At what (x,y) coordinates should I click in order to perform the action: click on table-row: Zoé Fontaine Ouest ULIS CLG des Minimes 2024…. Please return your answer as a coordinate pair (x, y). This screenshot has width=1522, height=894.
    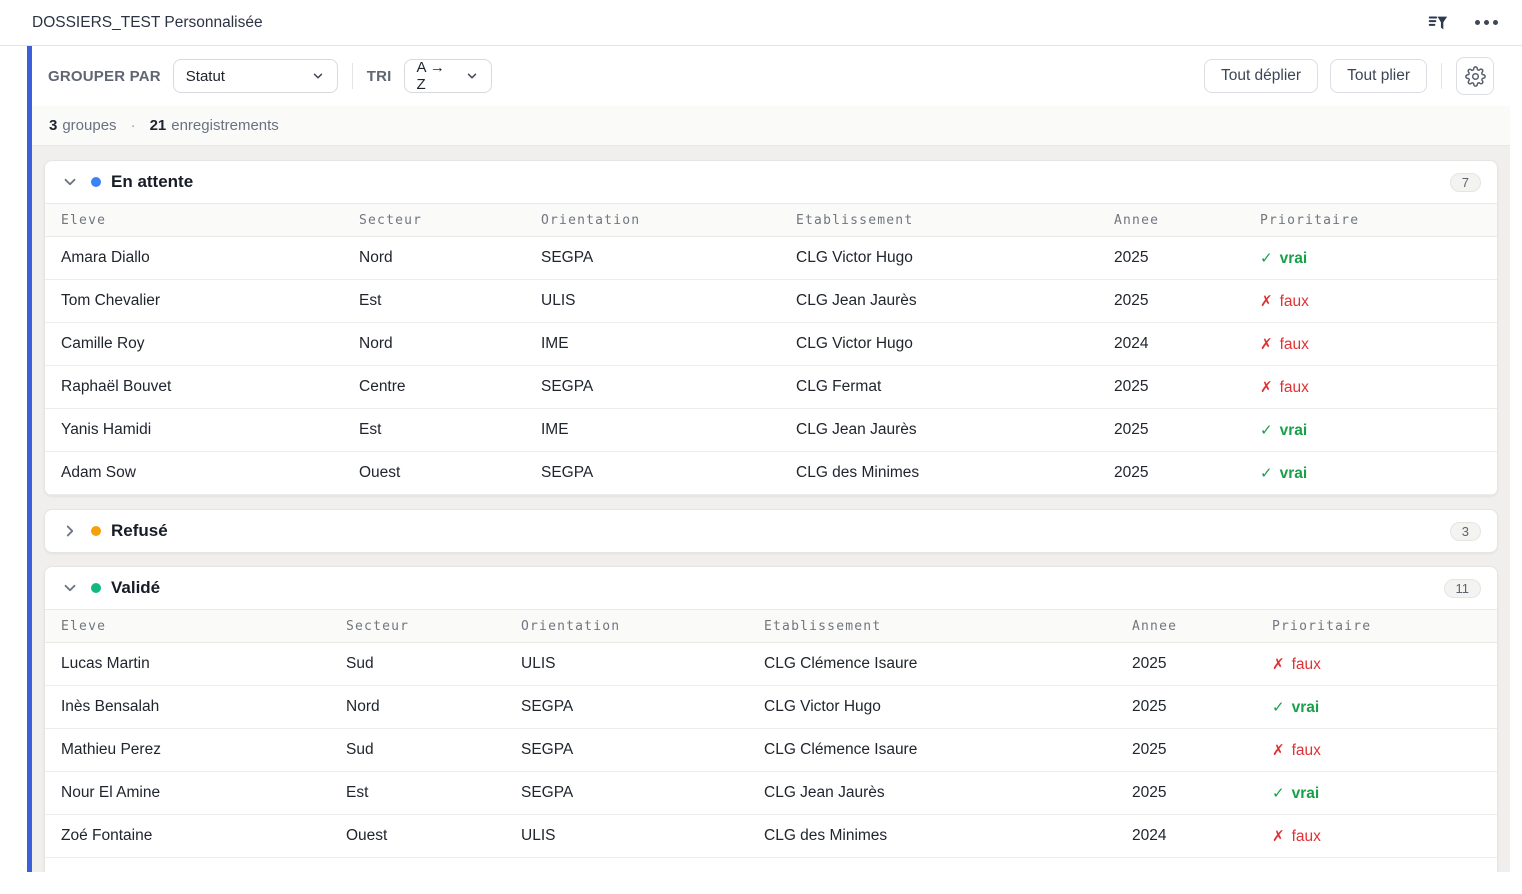
    Looking at the image, I should click on (771, 836).